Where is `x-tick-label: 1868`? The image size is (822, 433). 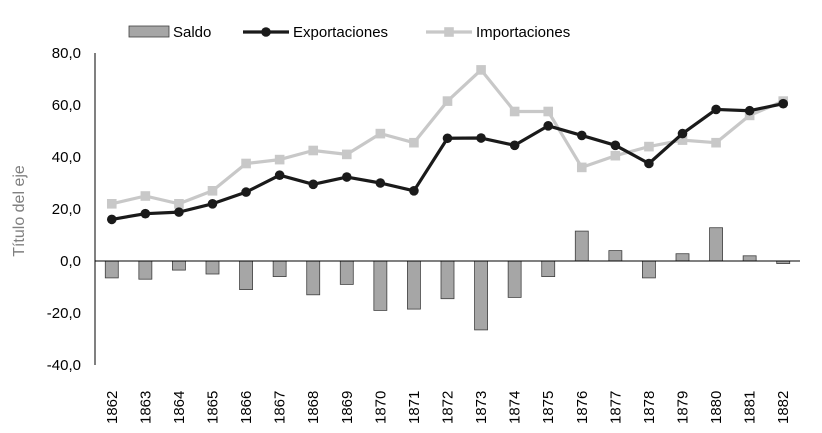
x-tick-label: 1868 is located at coordinates (313, 407).